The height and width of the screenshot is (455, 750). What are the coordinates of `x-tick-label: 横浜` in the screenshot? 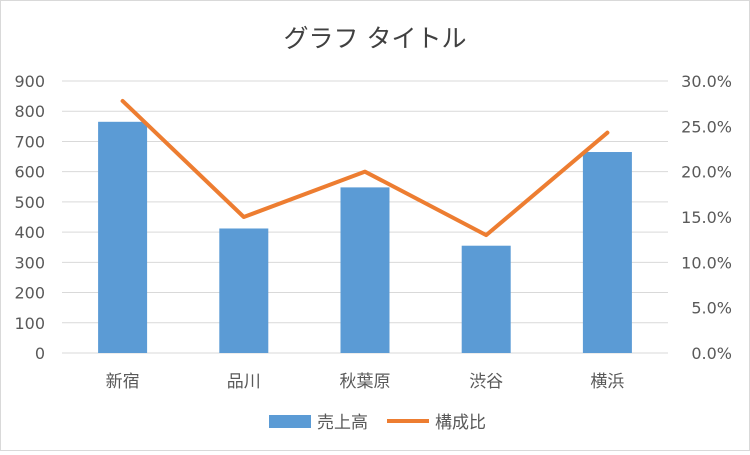 It's located at (607, 382).